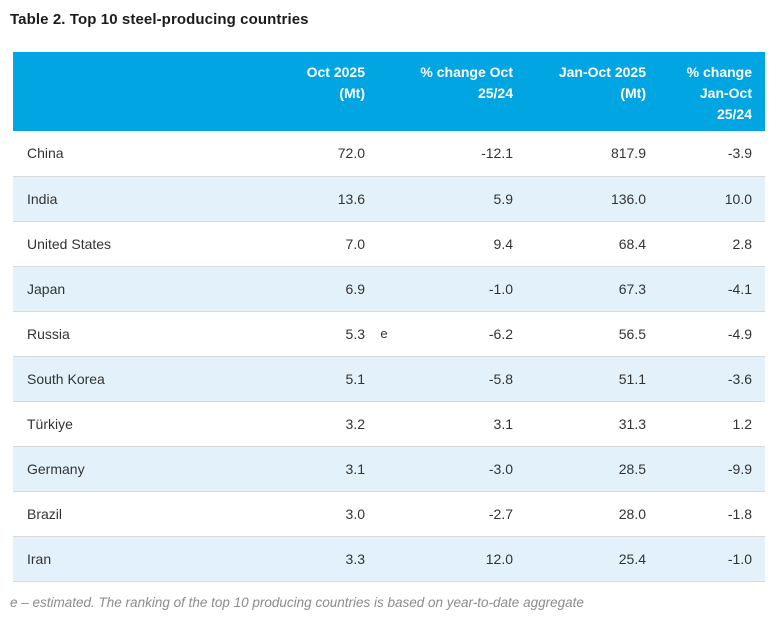 The height and width of the screenshot is (629, 780). I want to click on table-row-united-states: United States 7.0 9.4 68.4 2.8, so click(389, 243).